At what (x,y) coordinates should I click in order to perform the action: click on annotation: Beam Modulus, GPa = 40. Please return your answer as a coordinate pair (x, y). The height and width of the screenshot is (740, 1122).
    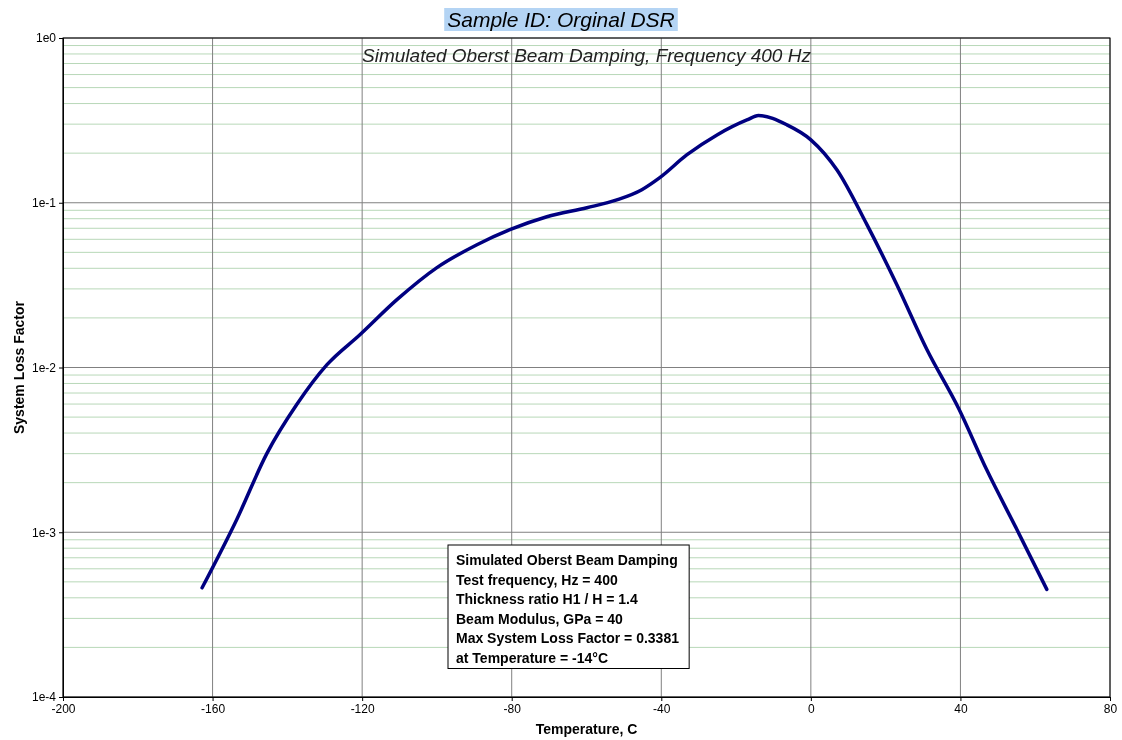
    Looking at the image, I should click on (540, 618).